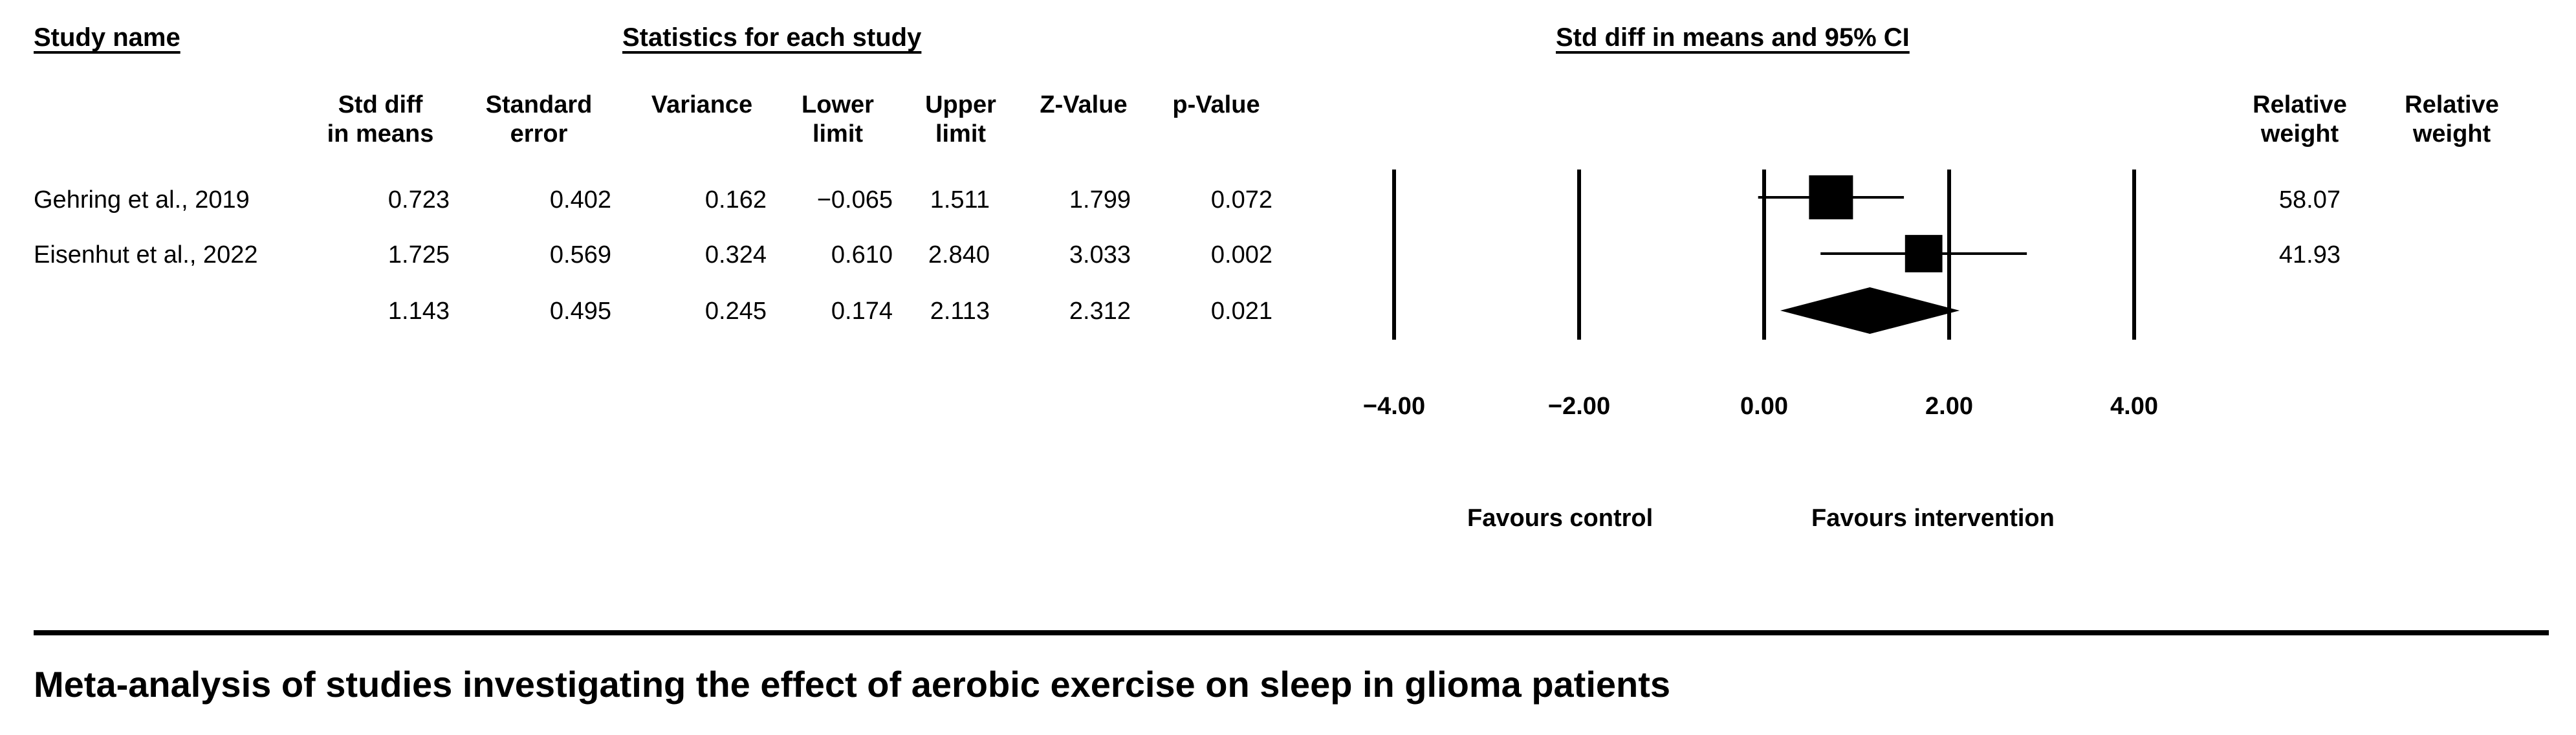 Image resolution: width=2576 pixels, height=735 pixels. Describe the element at coordinates (1949, 406) in the screenshot. I see `x-tick-label: 2.00` at that location.